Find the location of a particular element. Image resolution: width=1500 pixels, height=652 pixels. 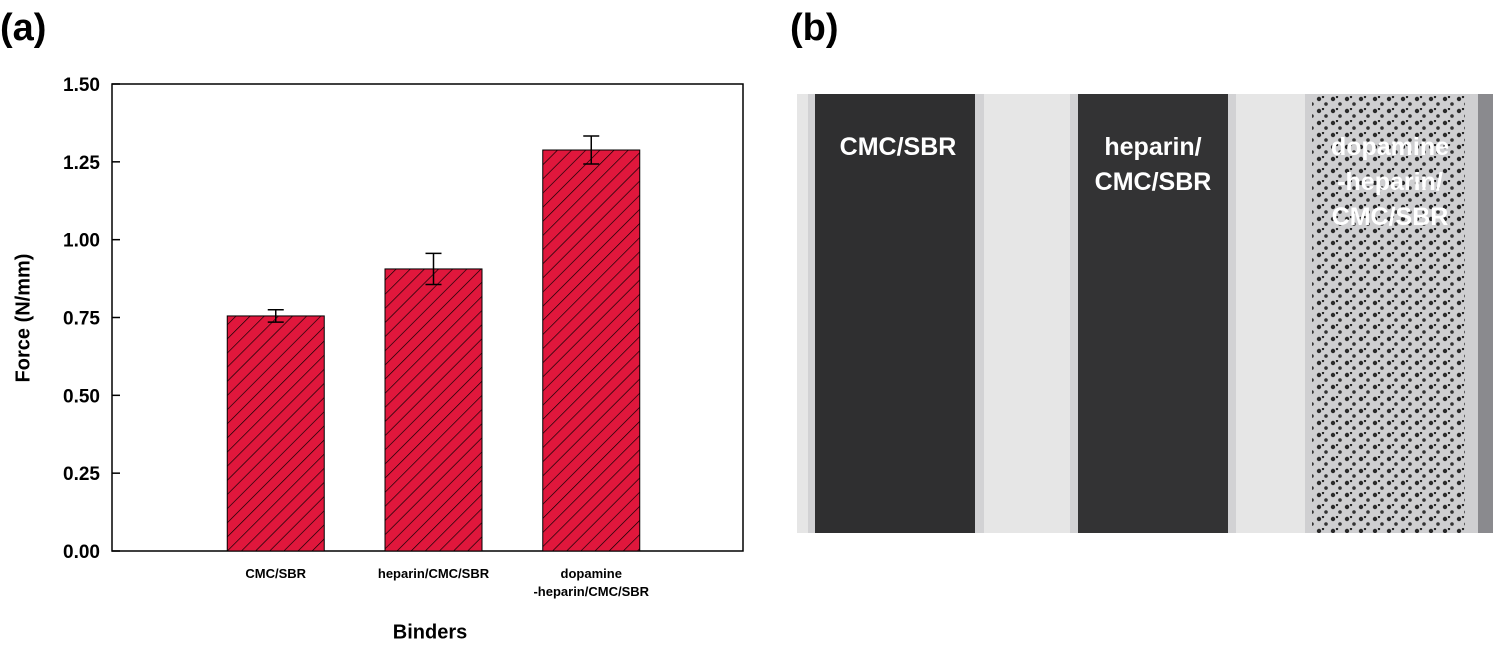

y-tick-label: 0.75 is located at coordinates (81, 319).